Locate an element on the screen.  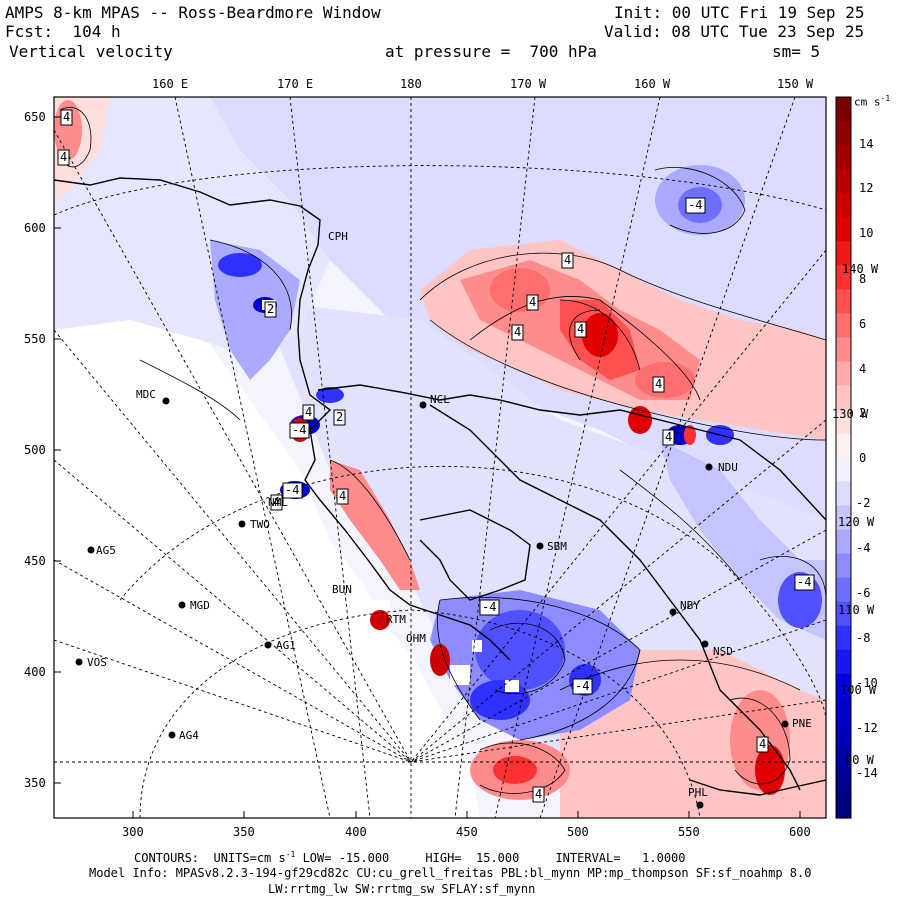
colorbar-label: -10 is located at coordinates (867, 683).